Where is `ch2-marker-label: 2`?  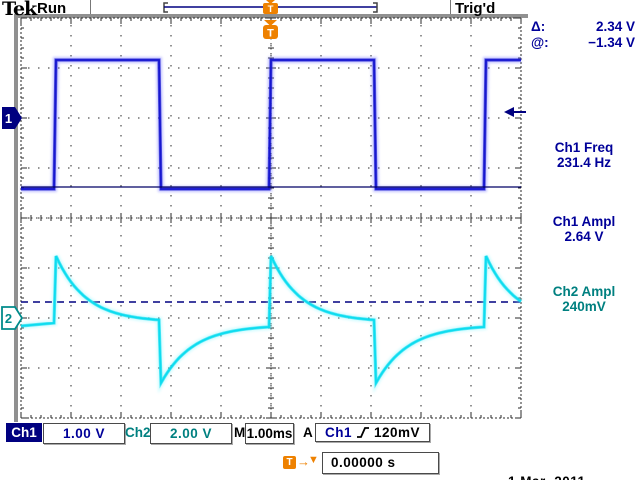
ch2-marker-label: 2 is located at coordinates (8, 318).